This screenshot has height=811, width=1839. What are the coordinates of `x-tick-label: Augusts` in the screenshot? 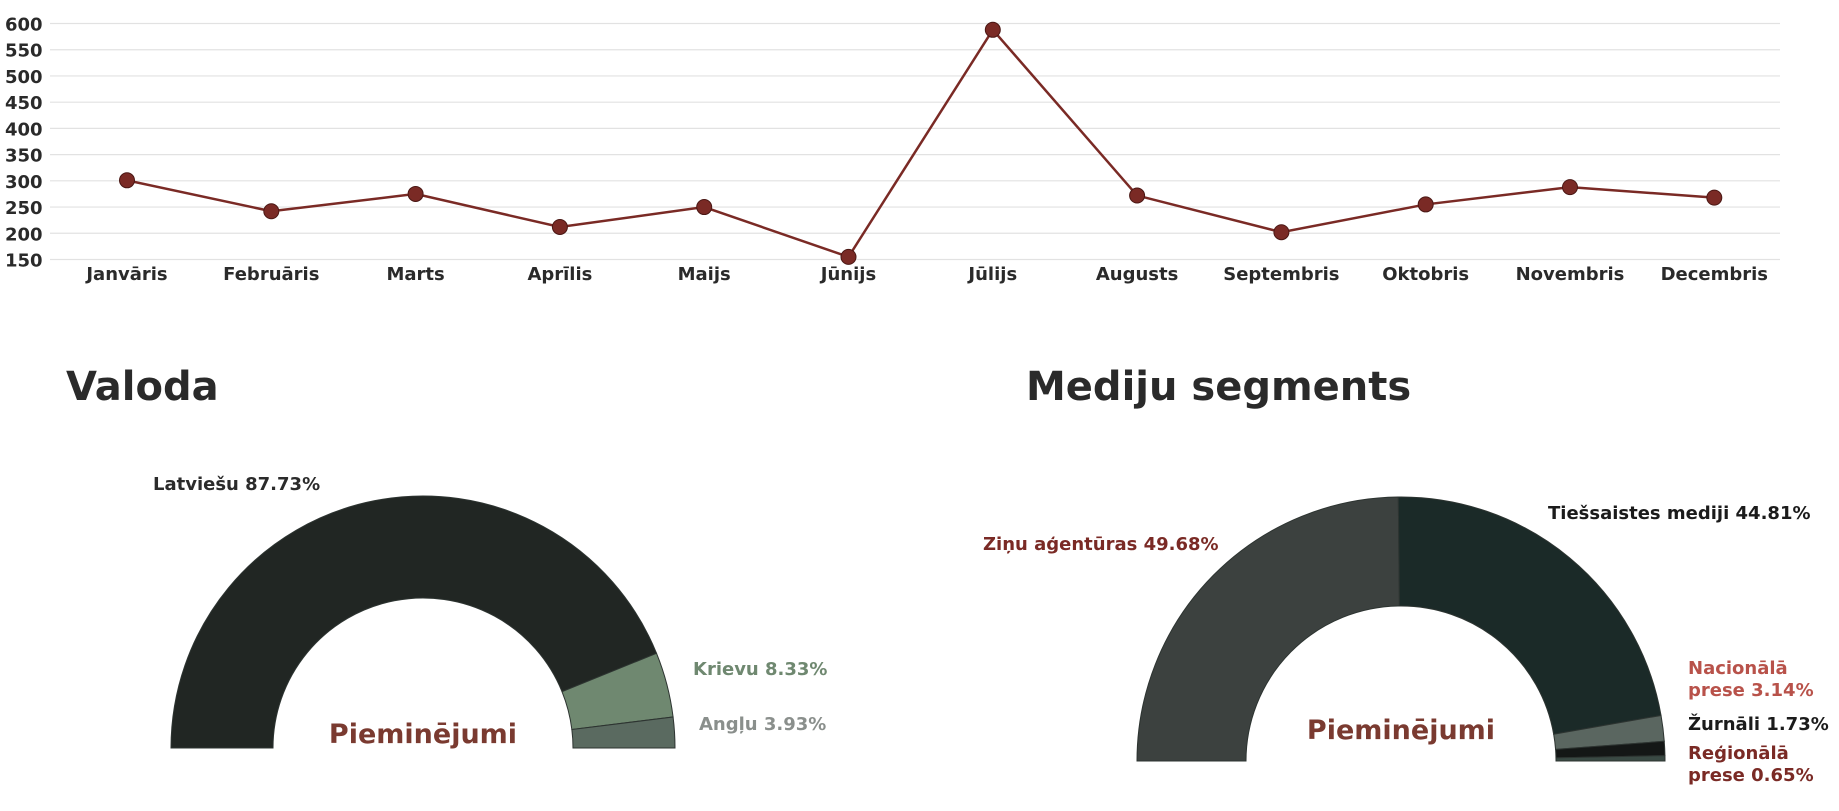 It's located at (1137, 274).